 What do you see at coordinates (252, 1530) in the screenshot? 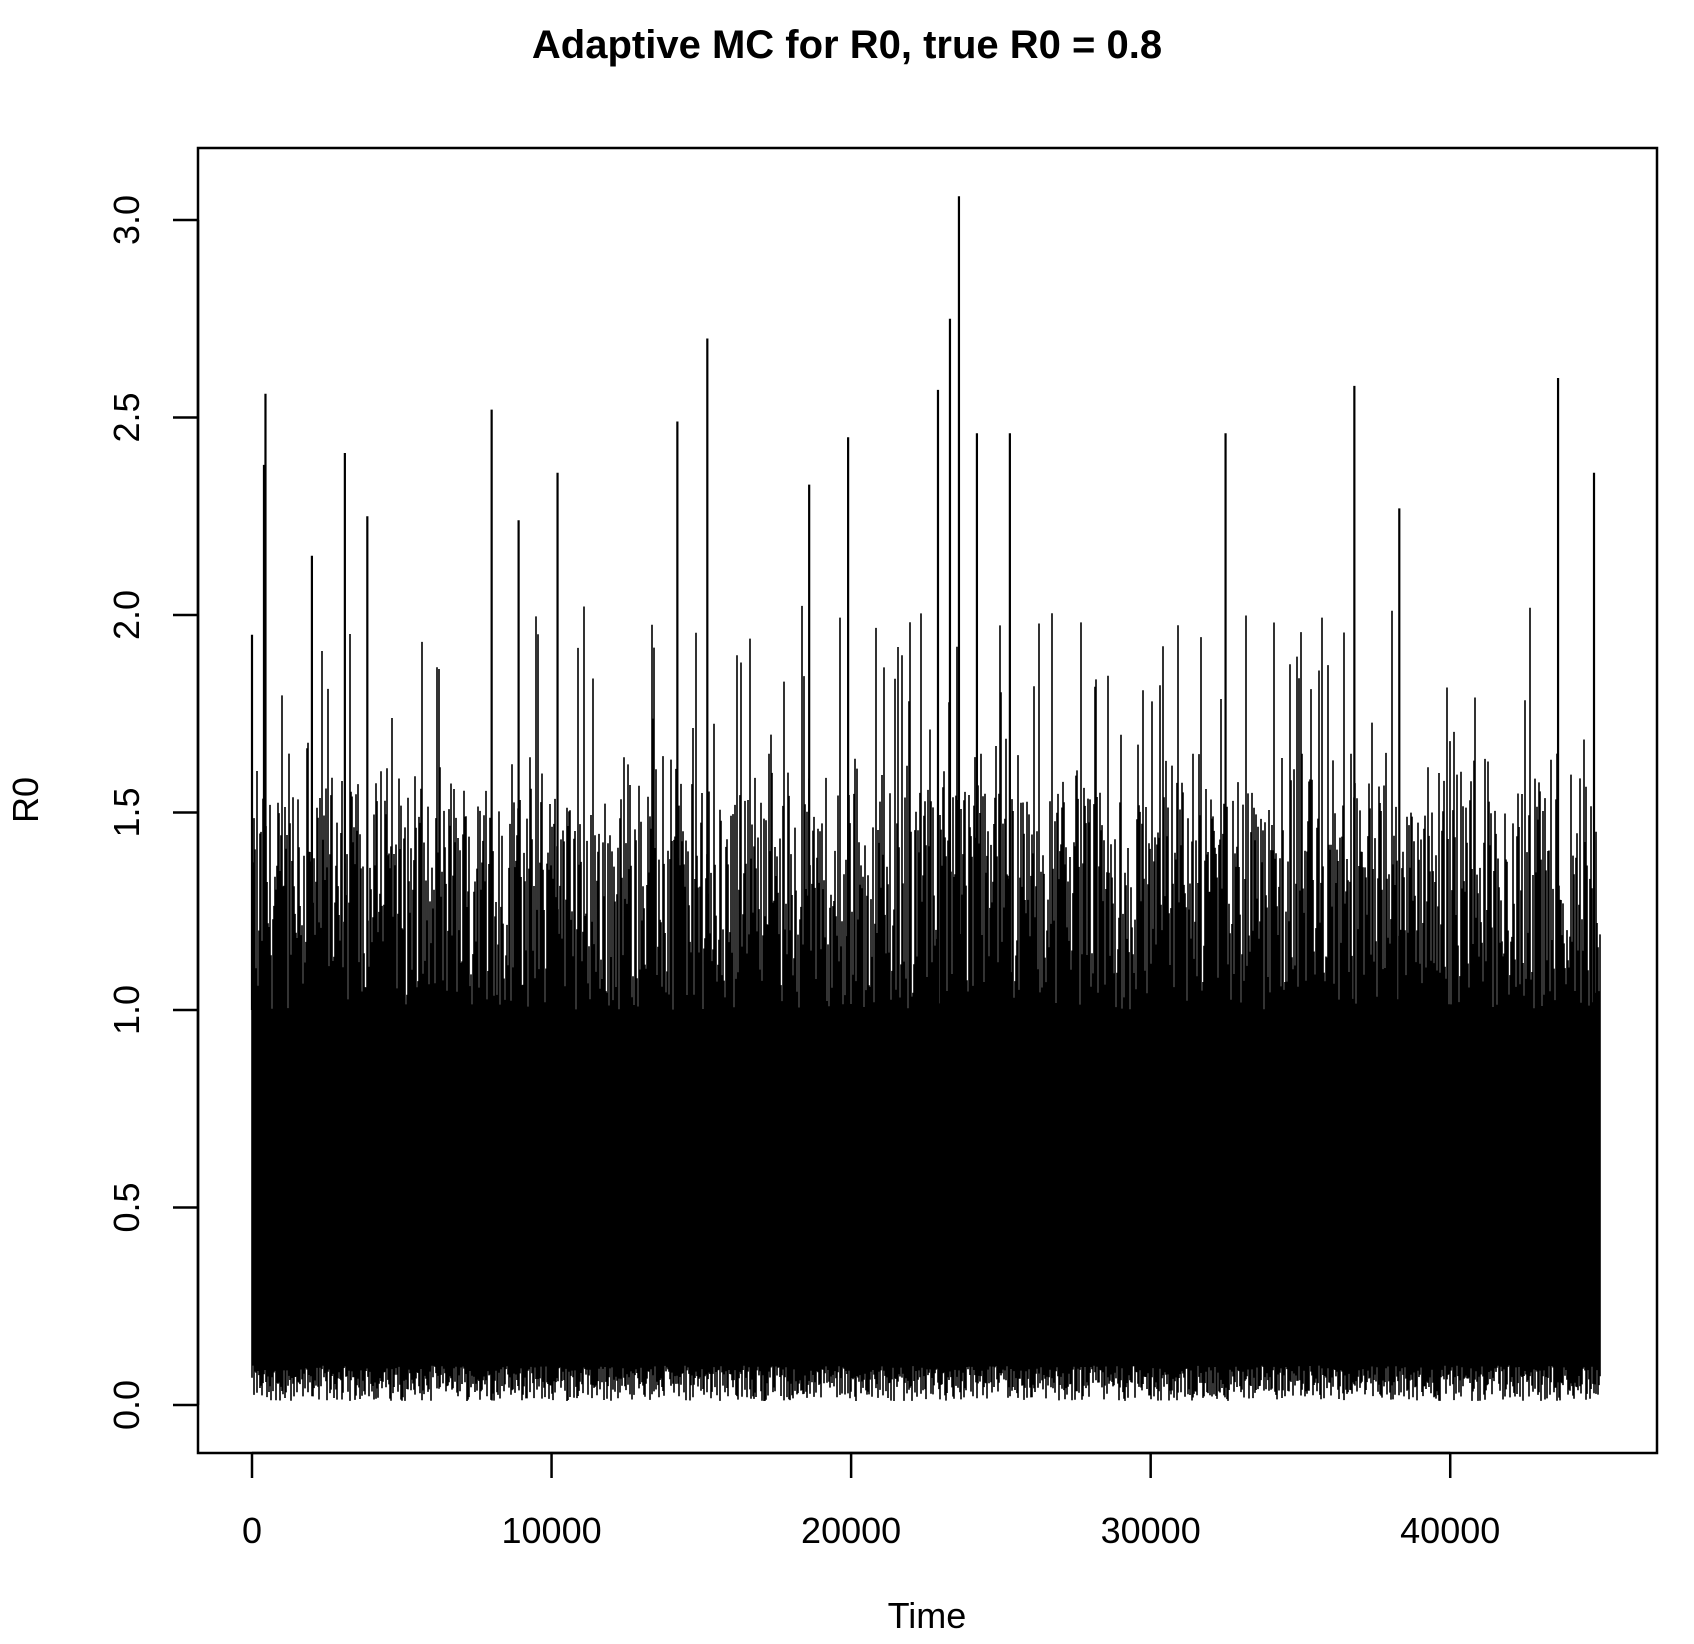
I see `x-tick-label: 0` at bounding box center [252, 1530].